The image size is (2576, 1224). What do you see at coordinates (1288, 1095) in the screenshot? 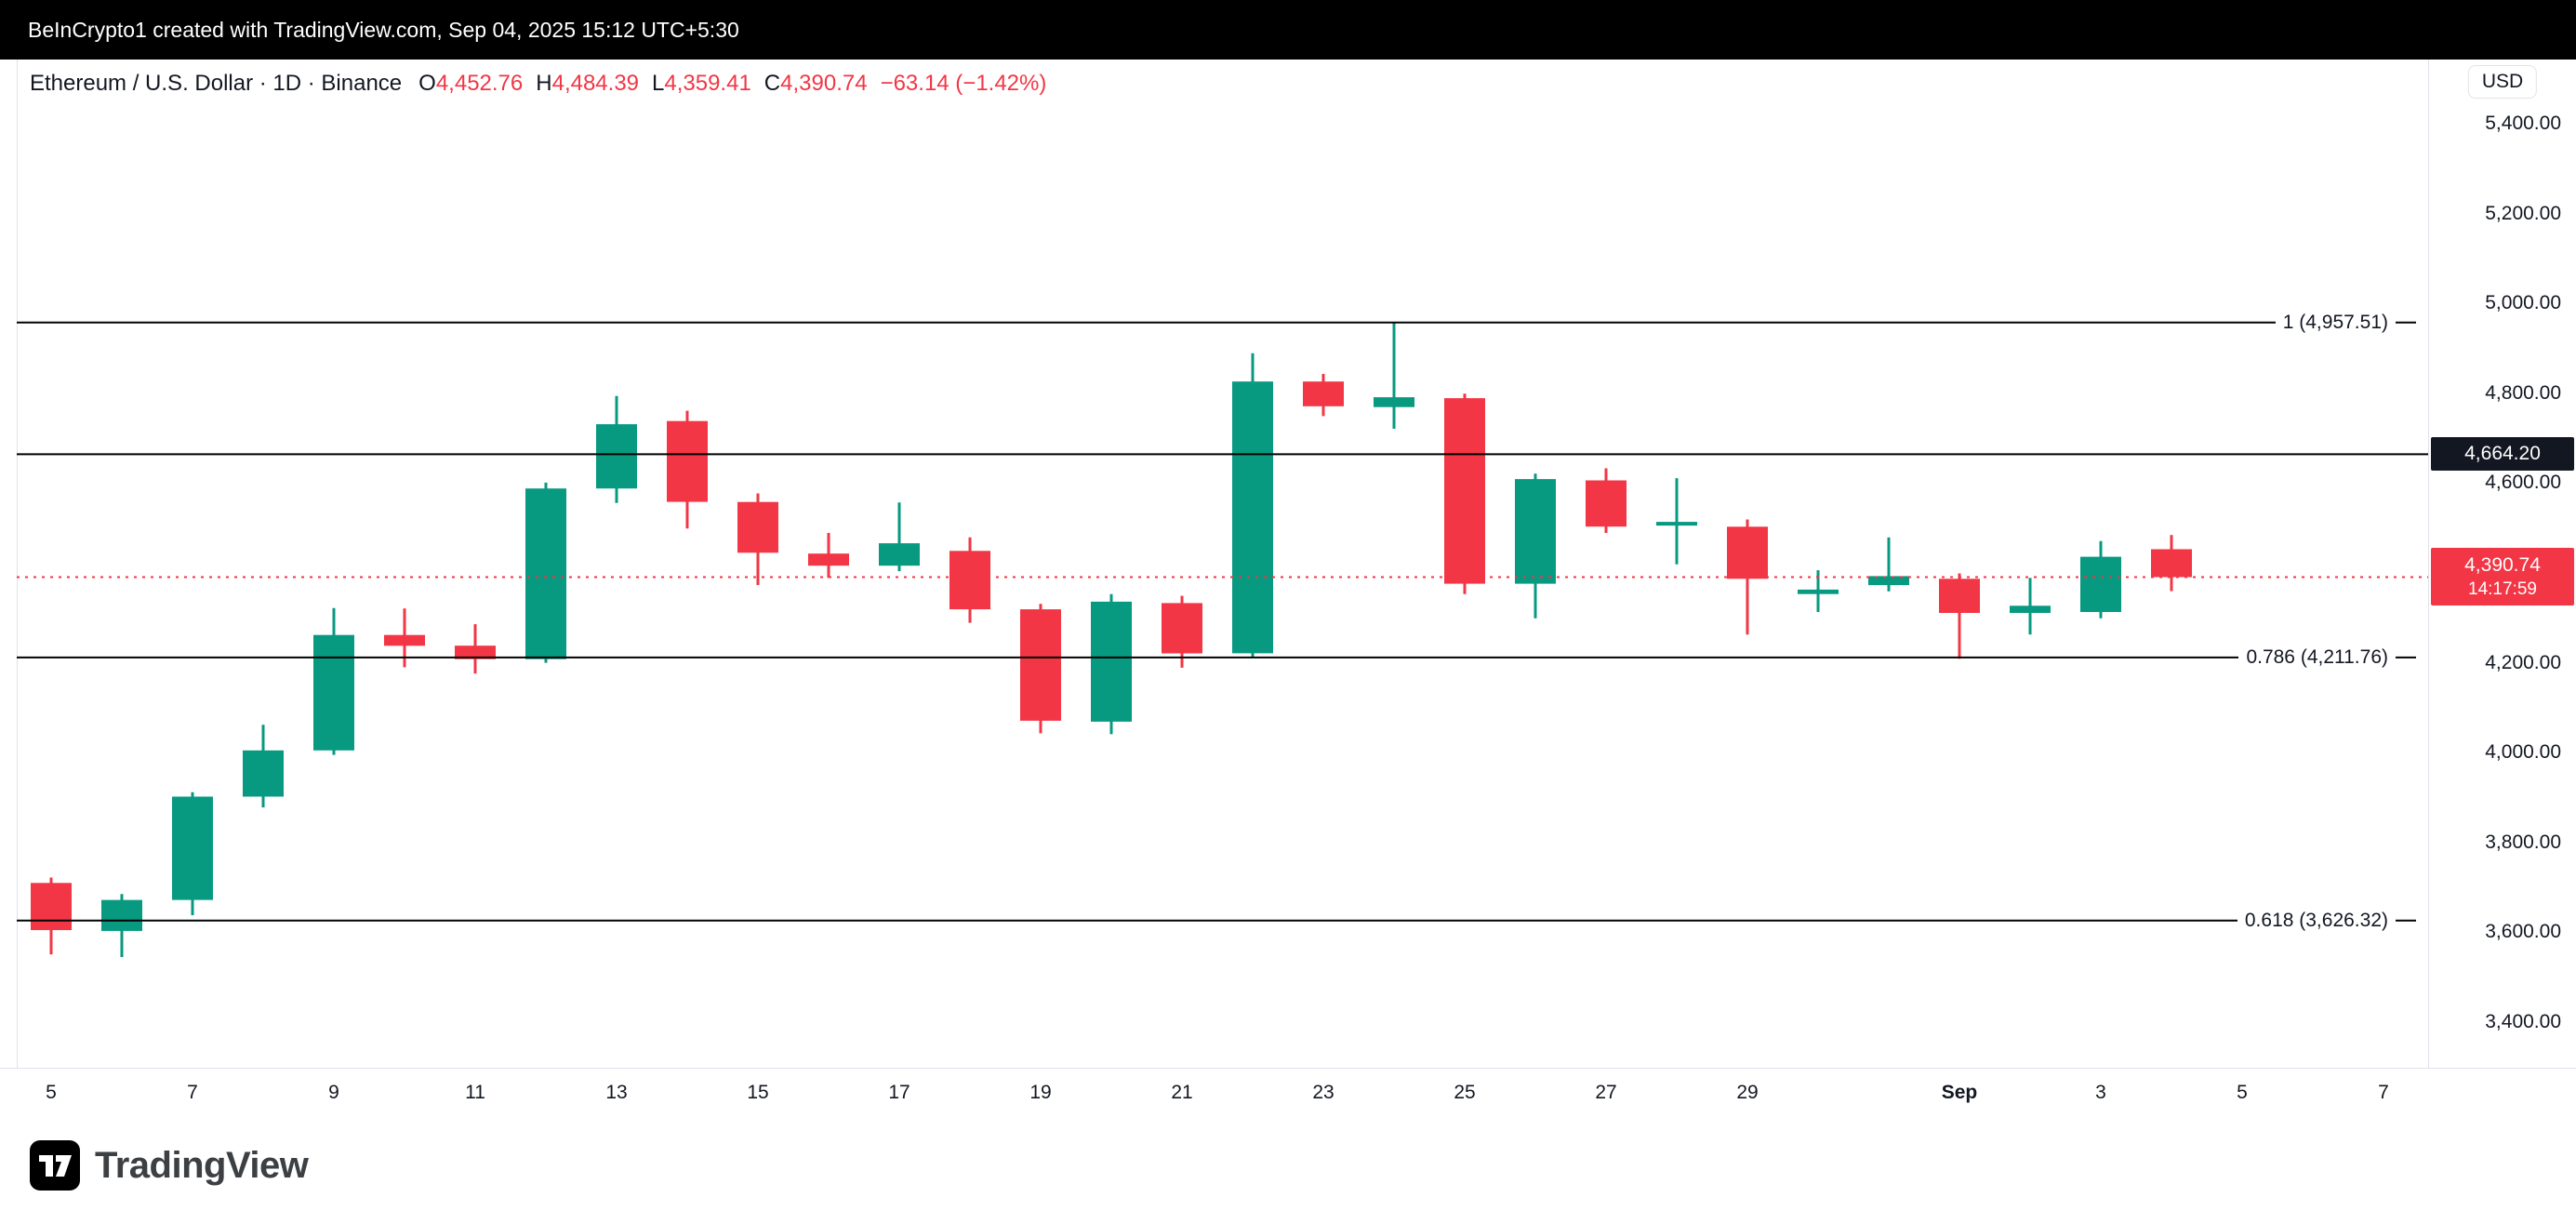
I see `time-axis: 5 7 9 11 13 15 17 19 21 23 25 27 29 Sep 3 5 7` at bounding box center [1288, 1095].